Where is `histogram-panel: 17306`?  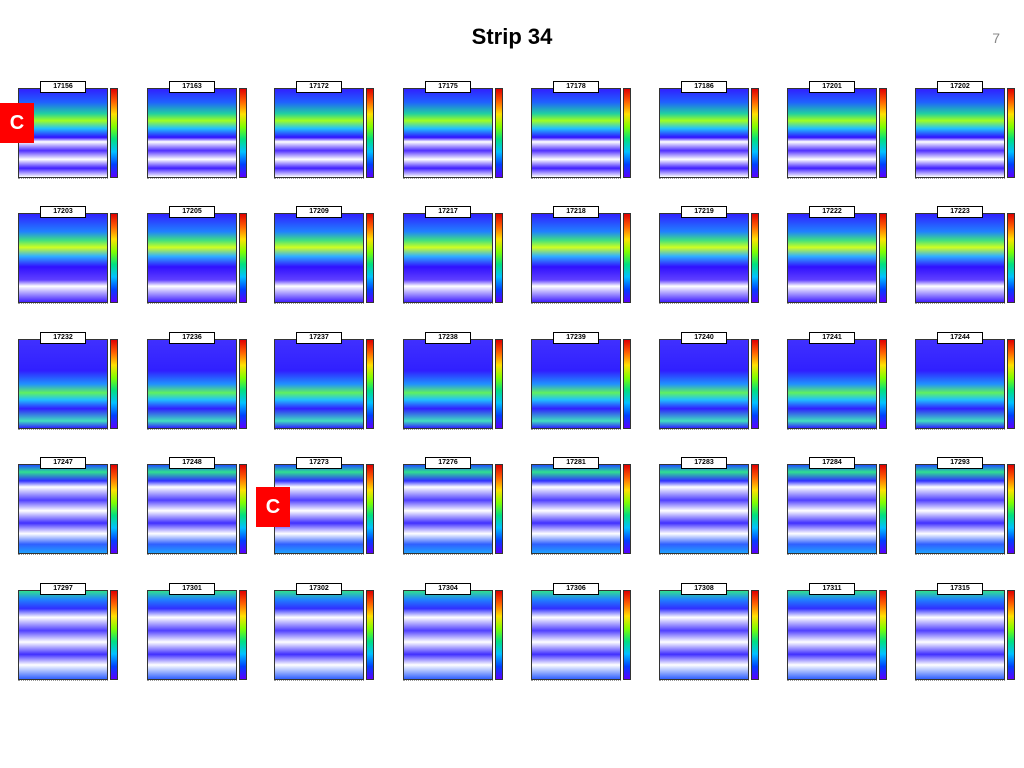
histogram-panel: 17306 is located at coordinates (582, 634).